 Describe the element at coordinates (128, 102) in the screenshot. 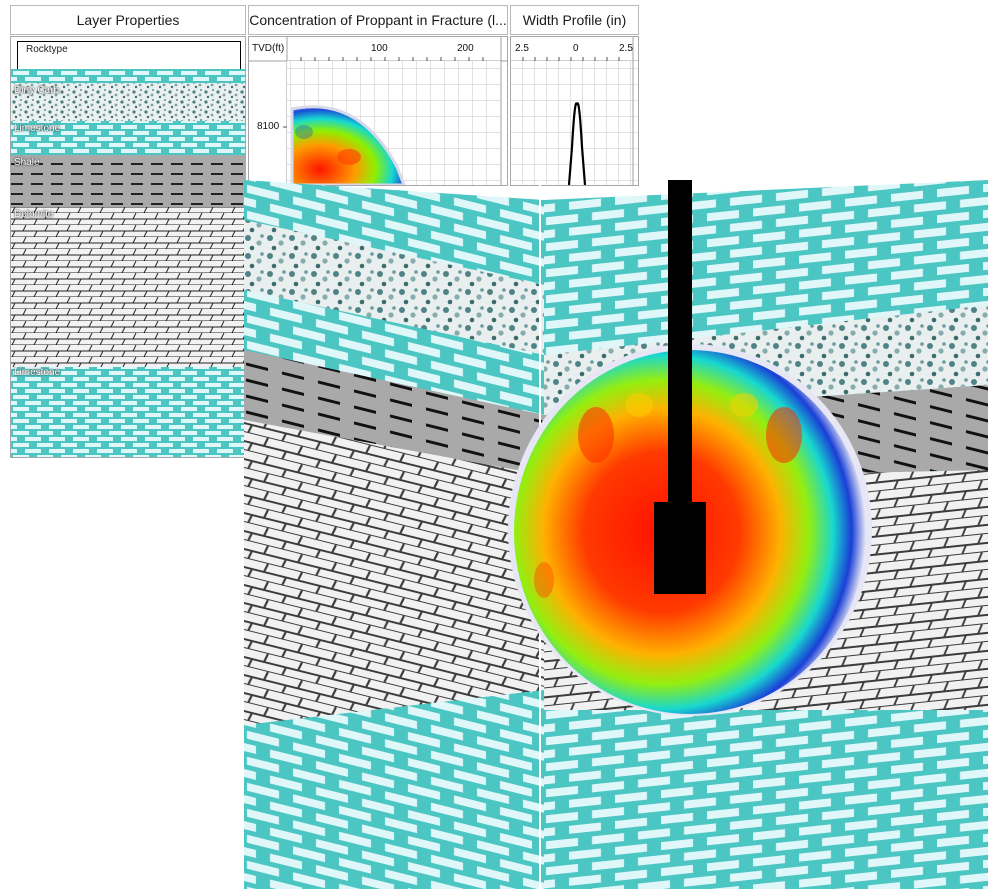

I see `layer-dirty-carb` at that location.